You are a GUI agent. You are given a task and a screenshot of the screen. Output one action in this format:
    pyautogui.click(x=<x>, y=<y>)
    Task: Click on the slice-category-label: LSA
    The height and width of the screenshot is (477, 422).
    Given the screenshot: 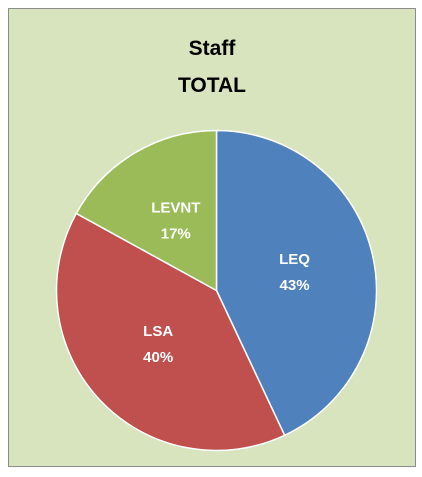 What is the action you would take?
    pyautogui.click(x=158, y=331)
    